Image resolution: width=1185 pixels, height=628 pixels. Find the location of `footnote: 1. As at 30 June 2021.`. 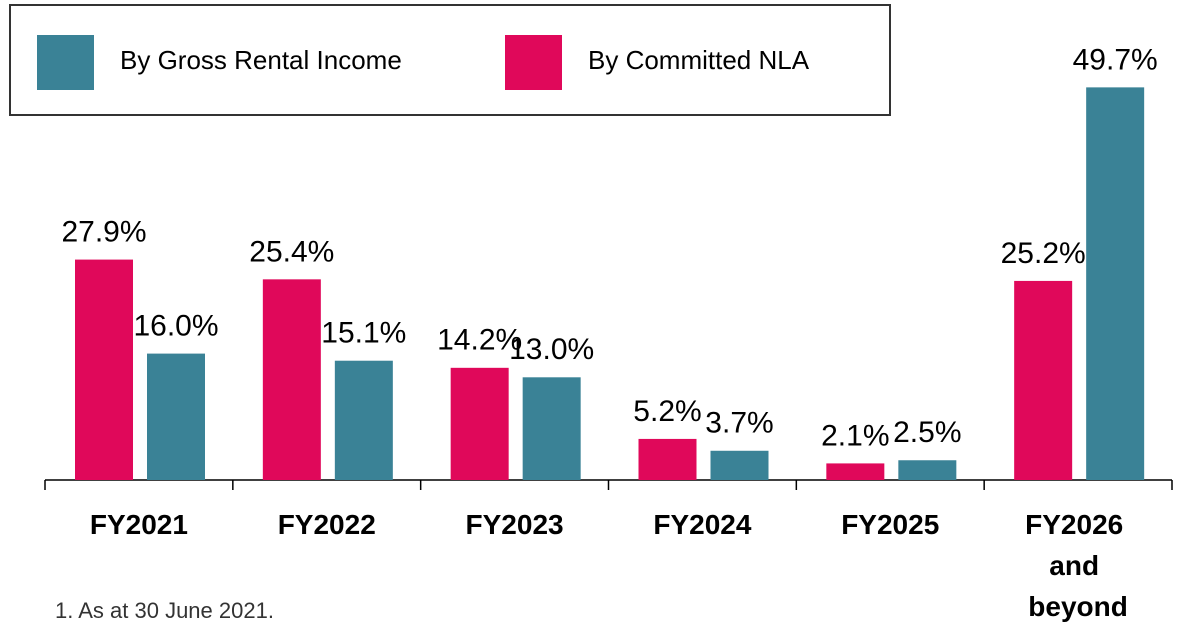

footnote: 1. As at 30 June 2021. is located at coordinates (164, 610).